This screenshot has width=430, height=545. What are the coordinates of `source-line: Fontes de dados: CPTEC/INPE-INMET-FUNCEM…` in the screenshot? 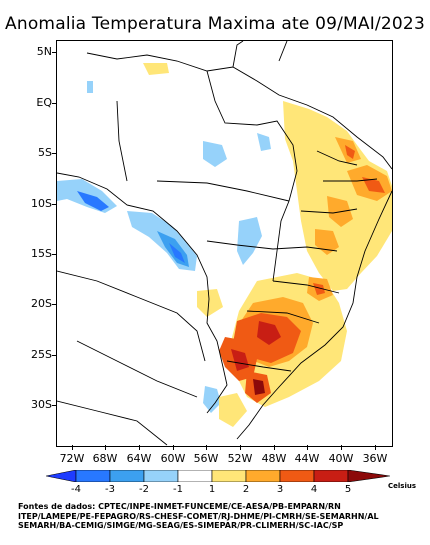 It's located at (179, 506).